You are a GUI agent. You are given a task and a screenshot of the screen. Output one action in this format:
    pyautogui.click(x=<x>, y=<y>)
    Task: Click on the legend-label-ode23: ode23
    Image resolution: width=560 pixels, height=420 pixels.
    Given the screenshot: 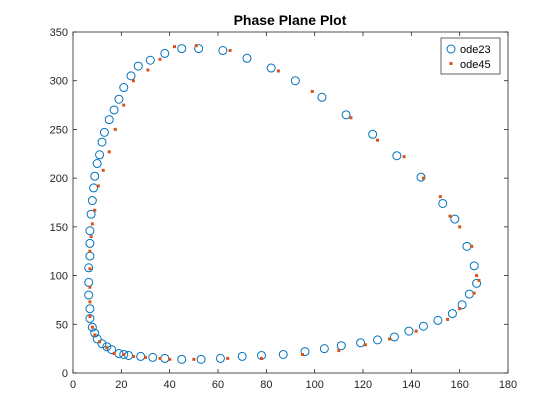 What is the action you would take?
    pyautogui.click(x=475, y=50)
    